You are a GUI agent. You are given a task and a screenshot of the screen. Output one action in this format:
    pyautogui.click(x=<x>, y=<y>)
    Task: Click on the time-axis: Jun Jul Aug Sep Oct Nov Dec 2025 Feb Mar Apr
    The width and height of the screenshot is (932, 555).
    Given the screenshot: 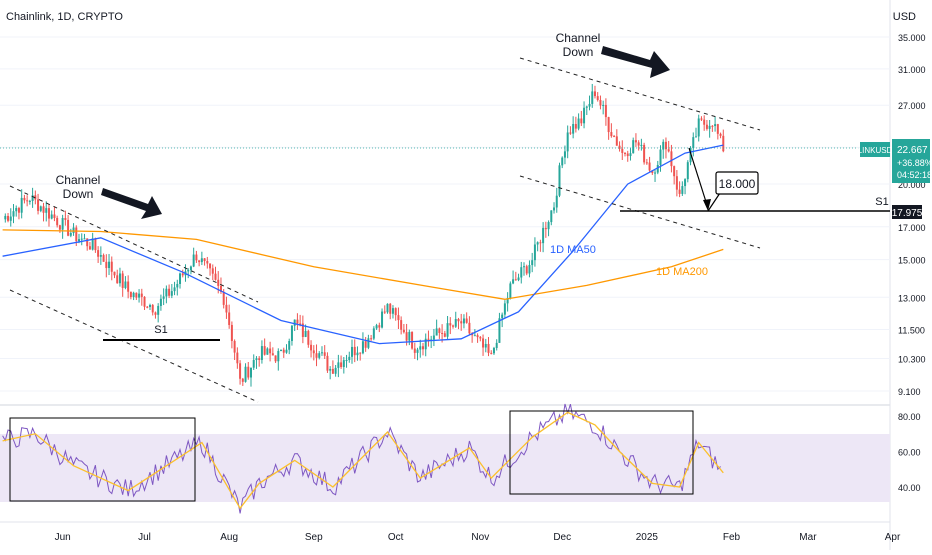 What is the action you would take?
    pyautogui.click(x=478, y=537)
    